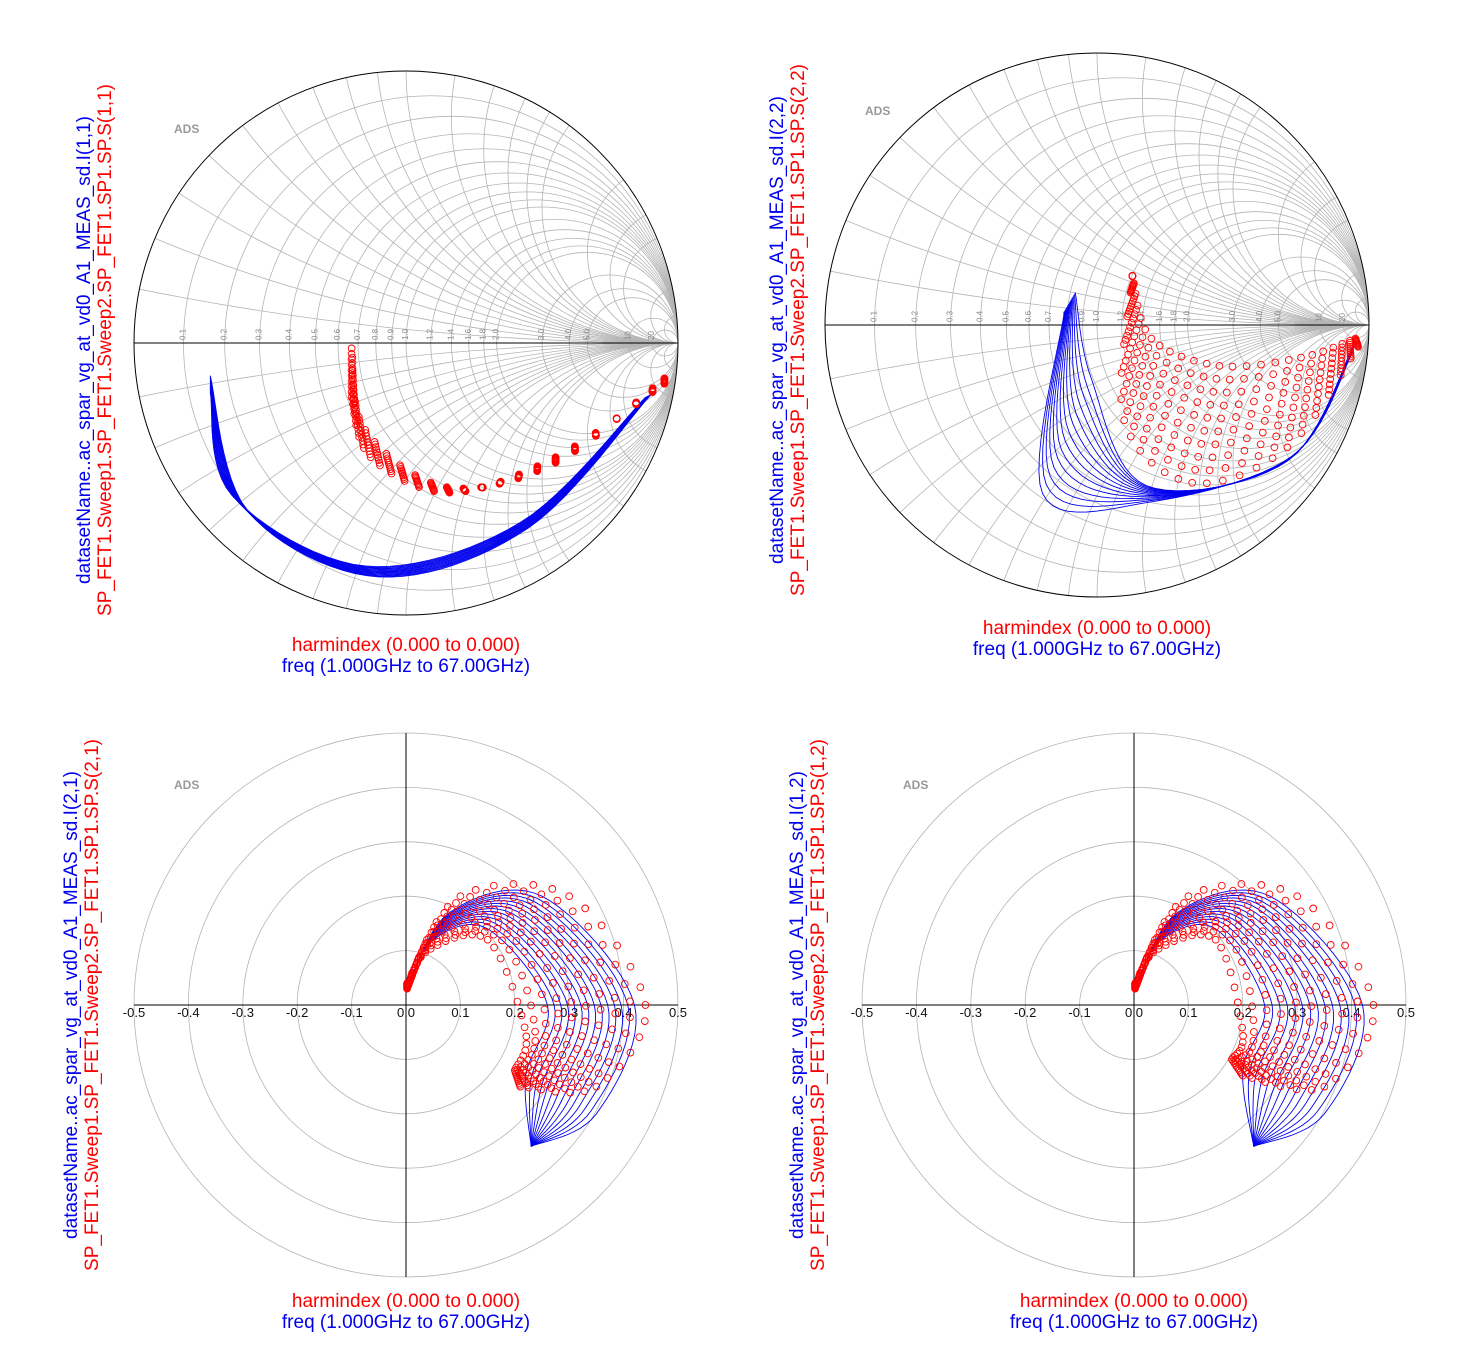 The width and height of the screenshot is (1471, 1367). Describe the element at coordinates (406, 1322) in the screenshot. I see `x-axis-label-blue: freq (1.000GHz to 67.00GHz)` at that location.